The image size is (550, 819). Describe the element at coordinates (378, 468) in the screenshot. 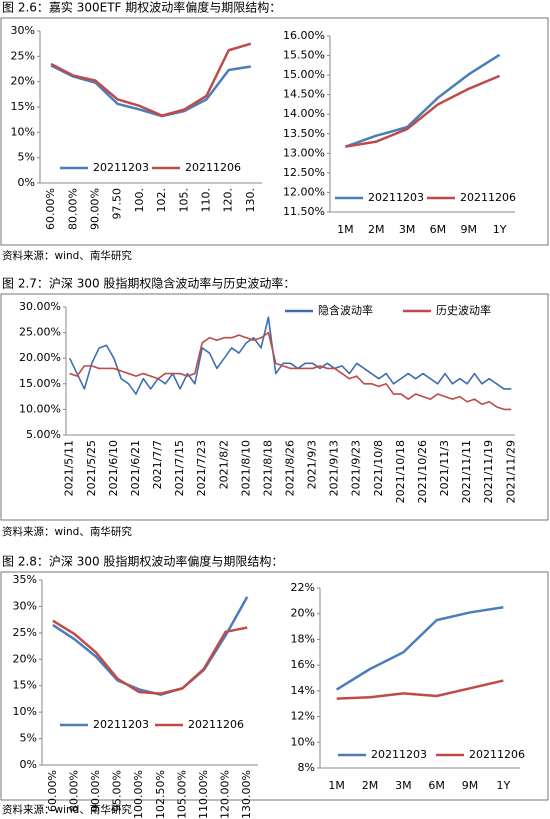

I see `x-tick-label: 2021/10/8` at that location.